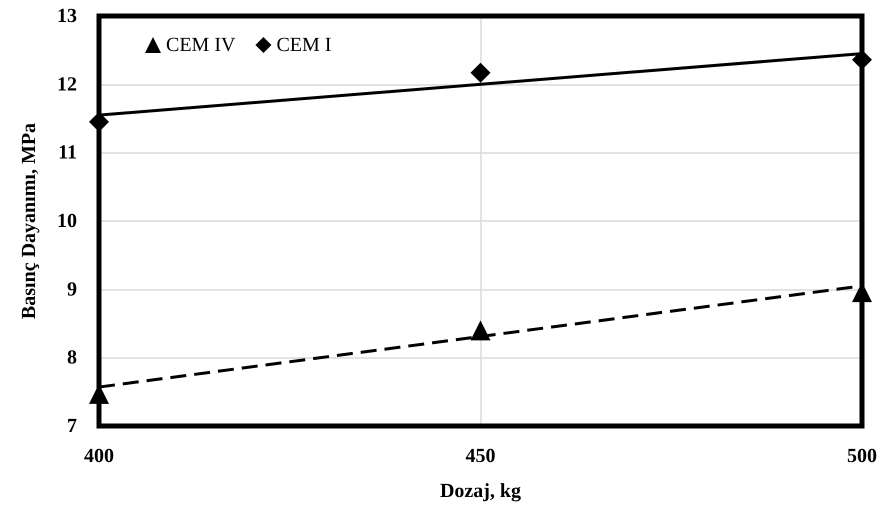  Describe the element at coordinates (67, 16) in the screenshot. I see `y-tick-label: 13` at that location.